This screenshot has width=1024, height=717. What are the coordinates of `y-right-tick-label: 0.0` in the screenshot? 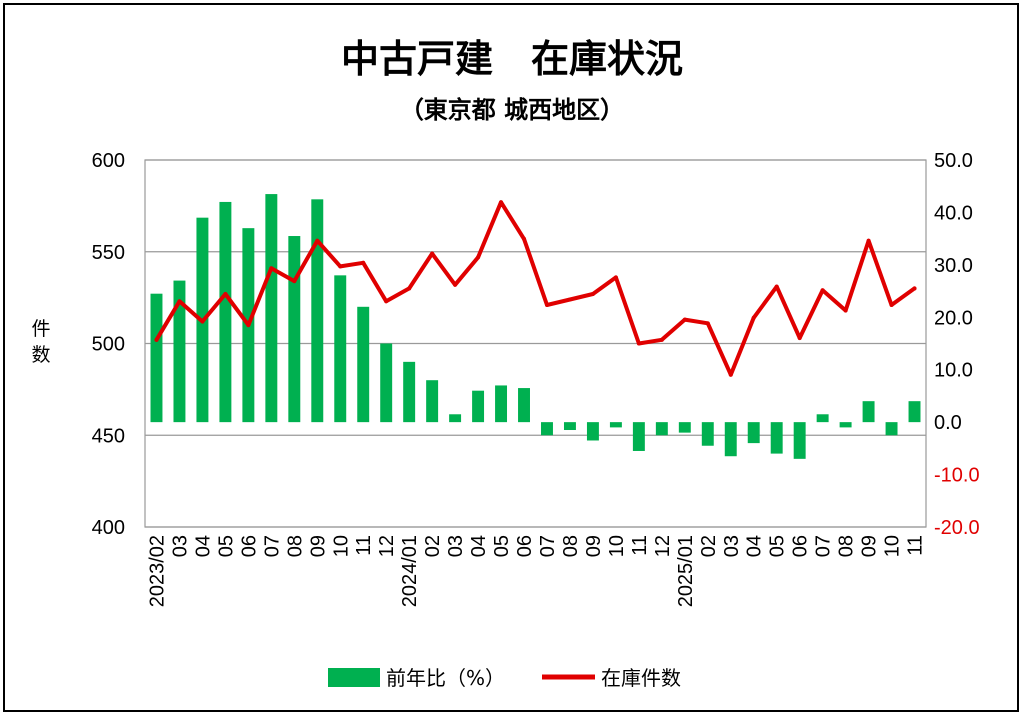 It's located at (948, 423).